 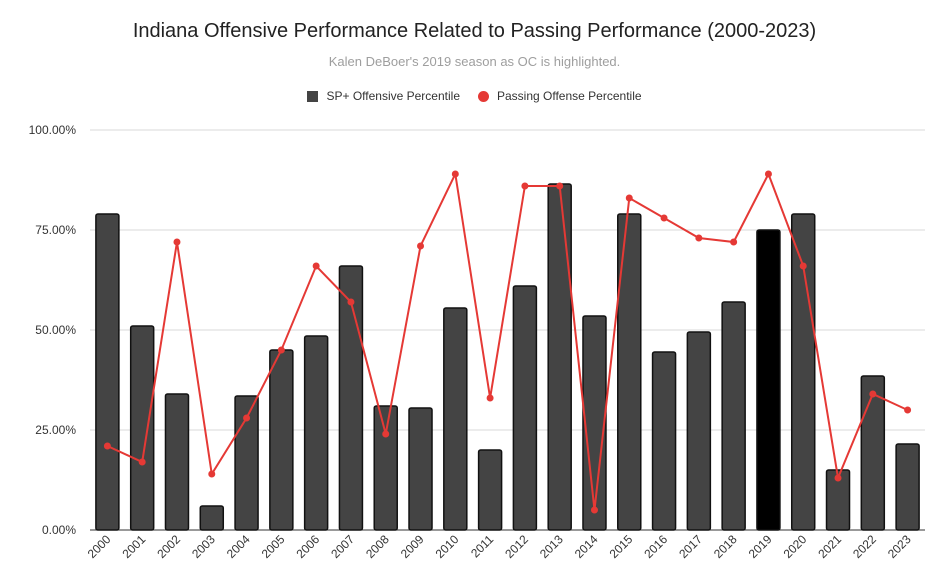 I want to click on legend-item-sp-plus: SP+ Offensive Percentile, so click(x=383, y=96).